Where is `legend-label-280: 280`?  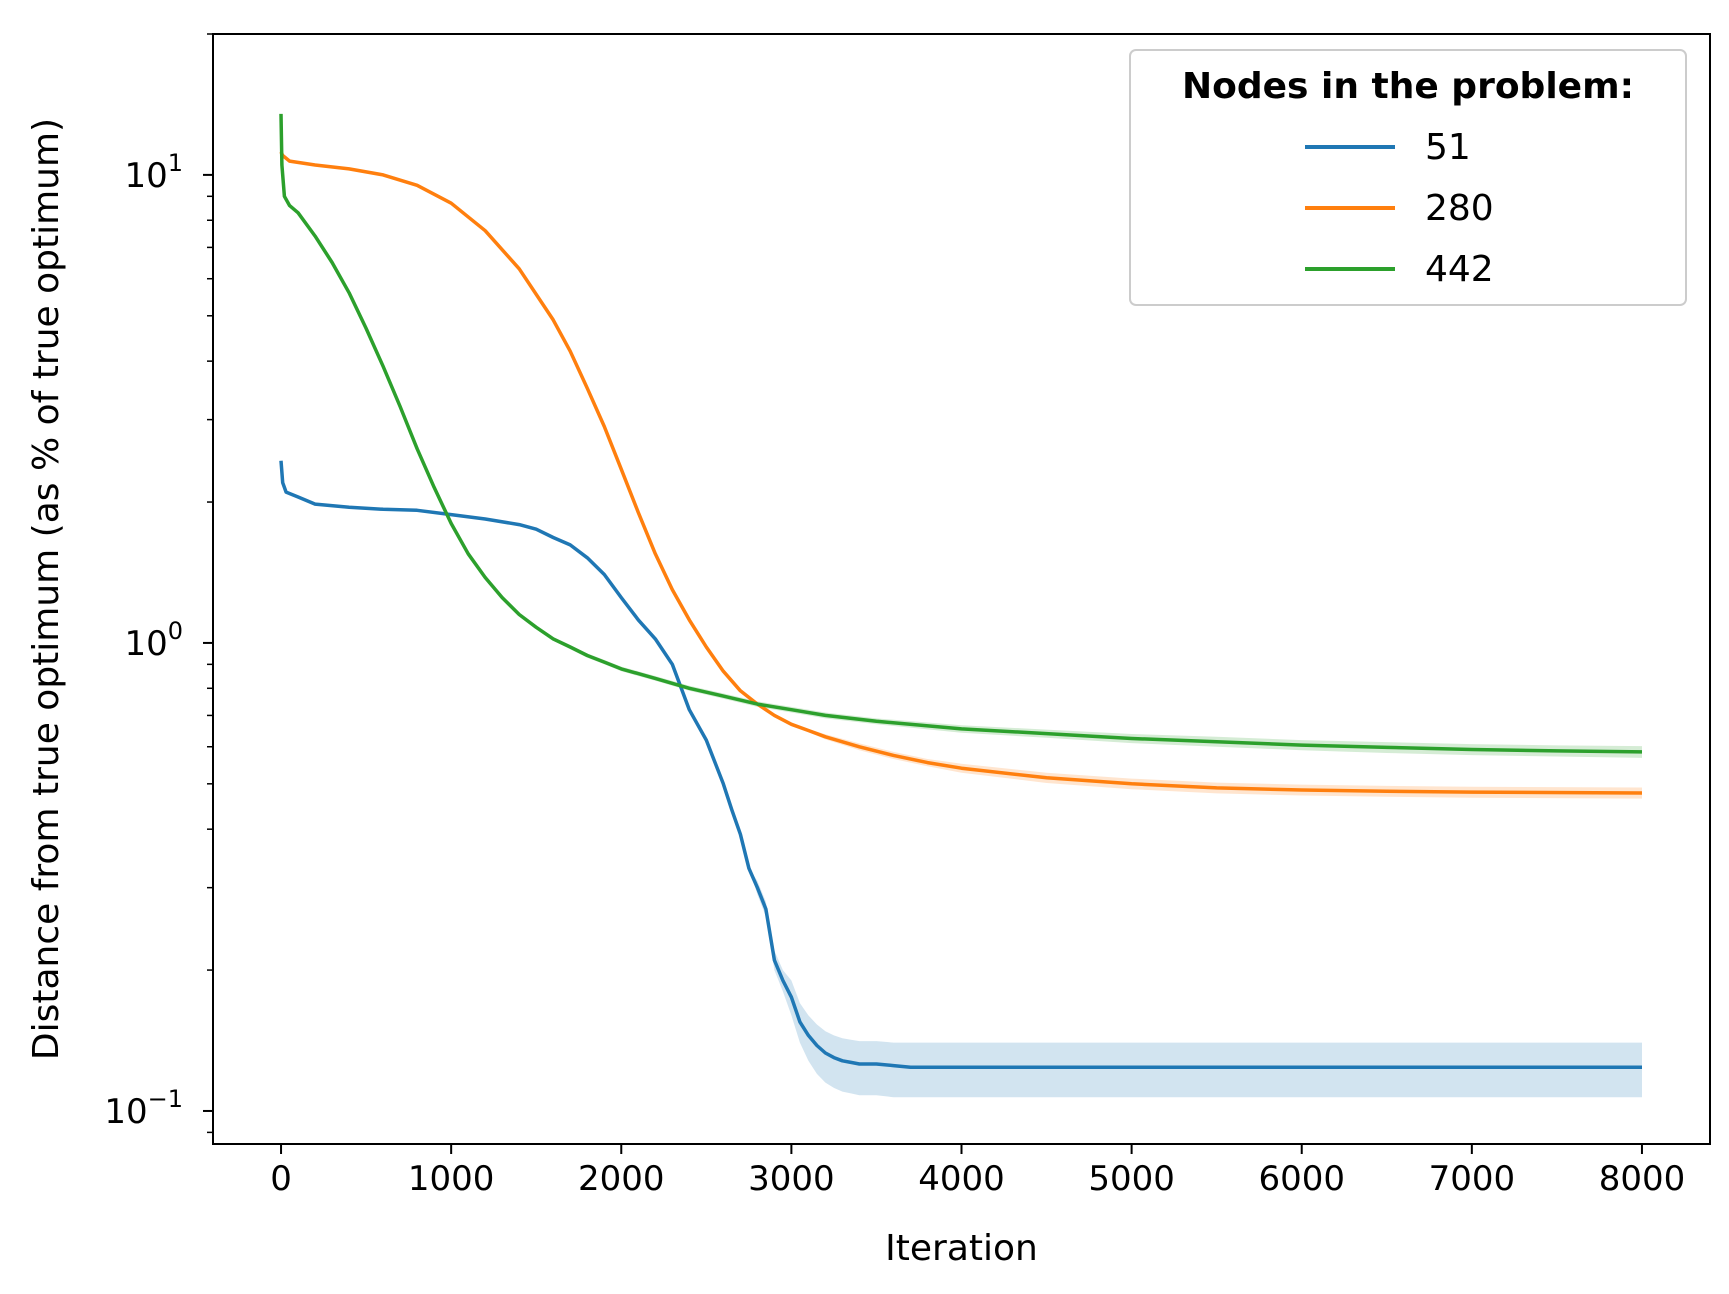 legend-label-280: 280 is located at coordinates (1459, 208).